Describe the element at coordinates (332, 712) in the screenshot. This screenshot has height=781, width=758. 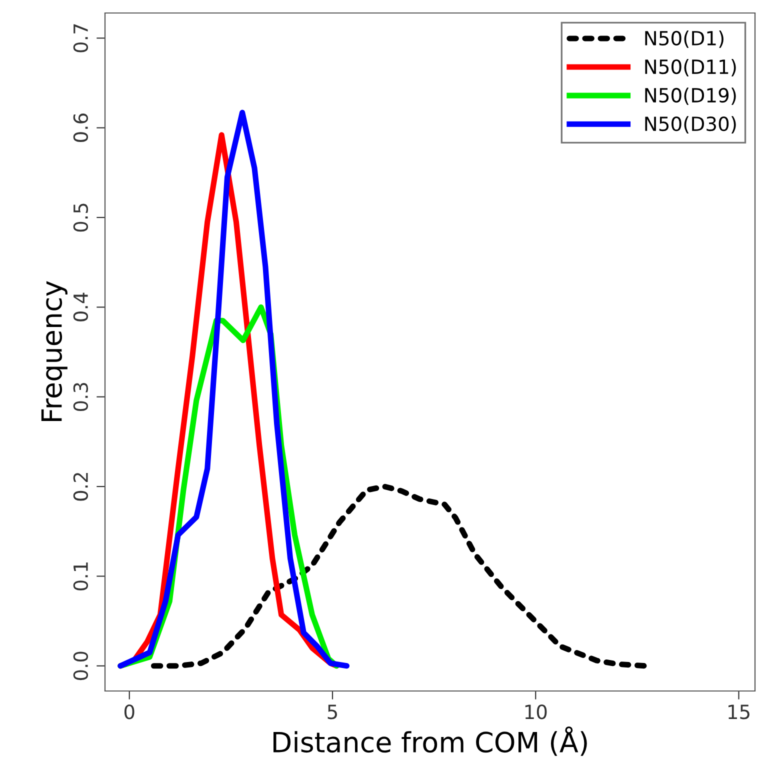
I see `x-tick-label: 5` at that location.